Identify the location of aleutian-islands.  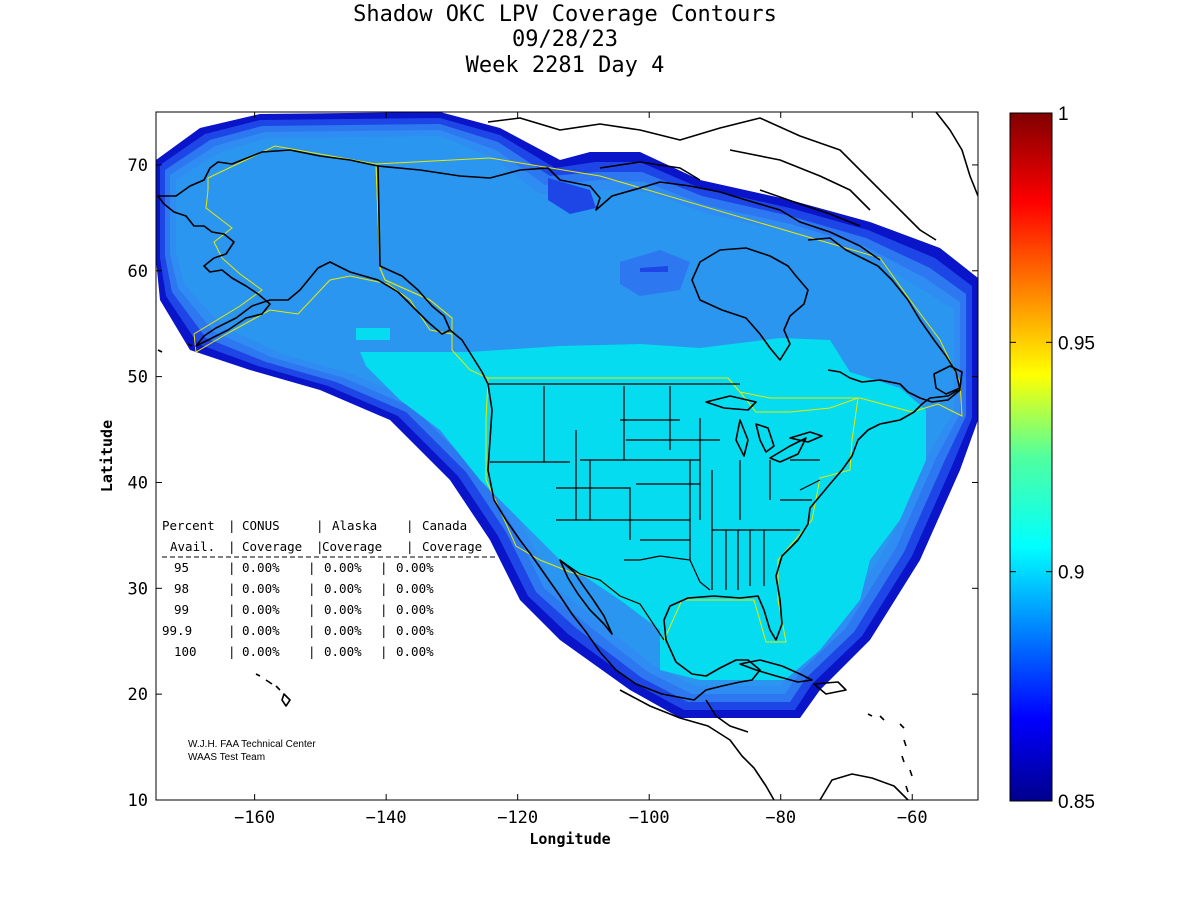
(175, 348).